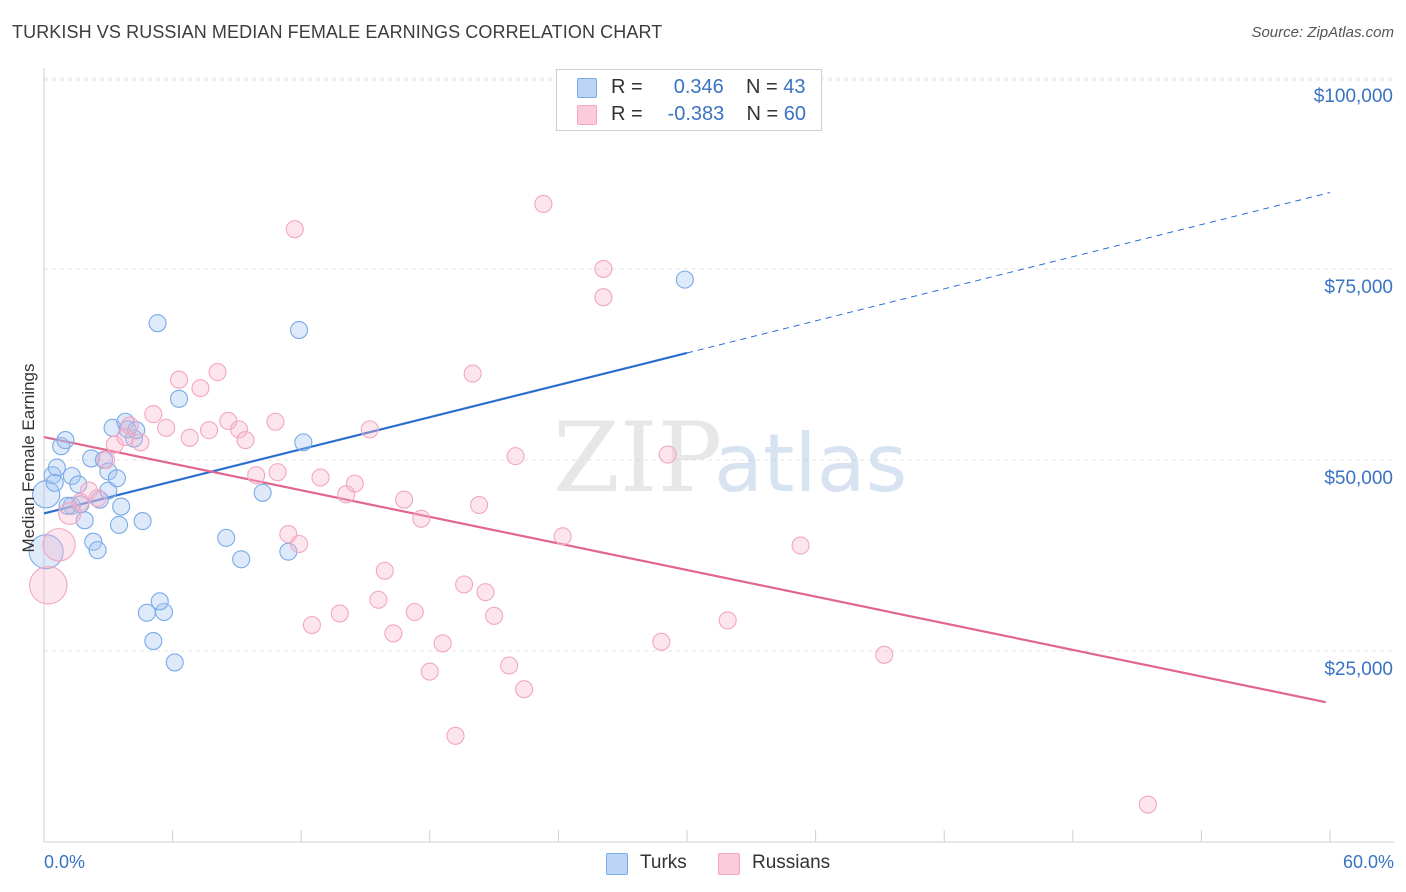  What do you see at coordinates (794, 87) in the screenshot?
I see `turks-n-value: 43` at bounding box center [794, 87].